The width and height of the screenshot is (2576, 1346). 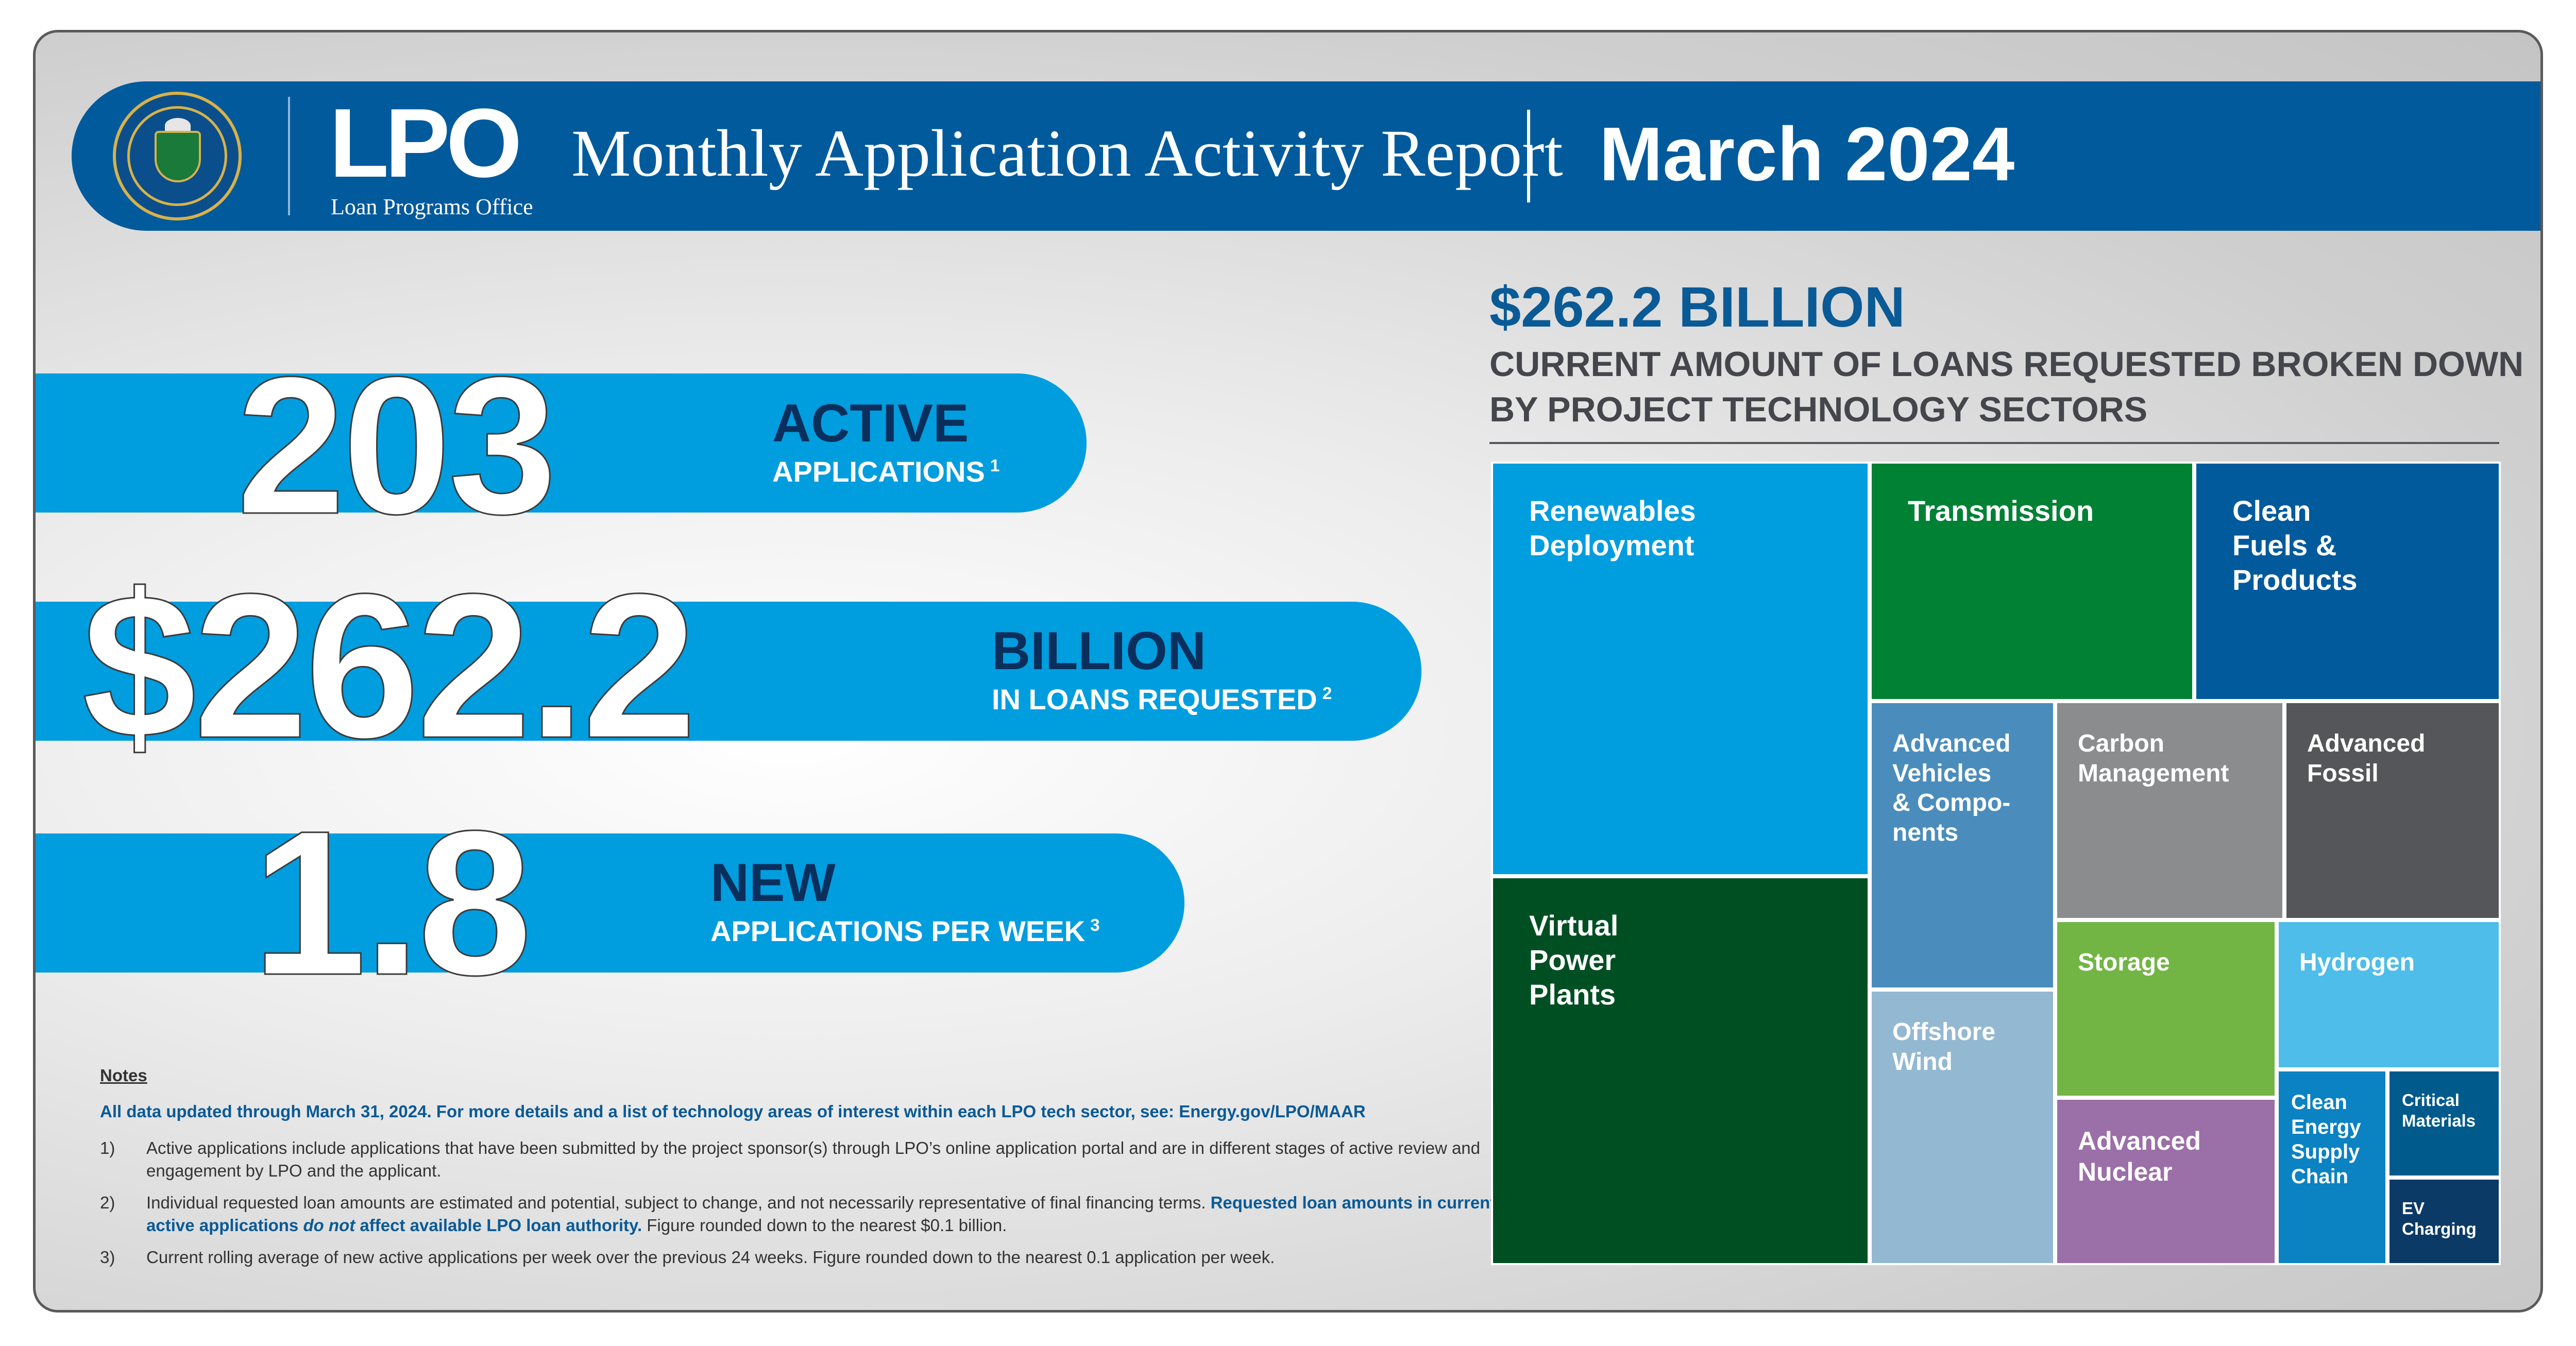 What do you see at coordinates (1067, 153) in the screenshot?
I see `report-title: Monthly Application Activity Report` at bounding box center [1067, 153].